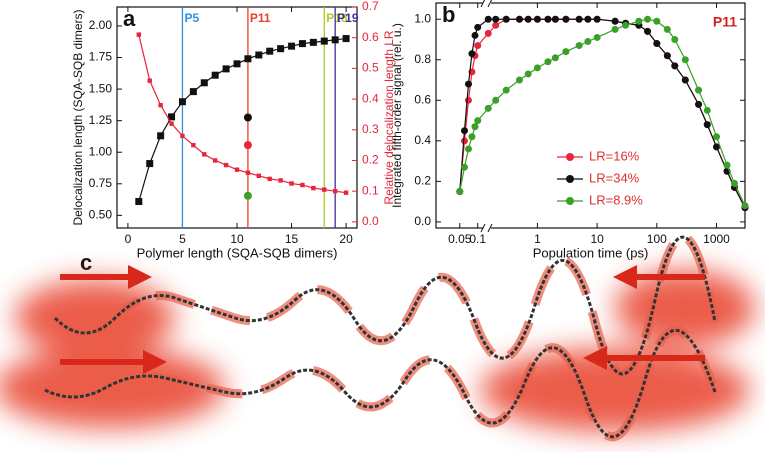 This screenshot has width=765, height=452. Describe the element at coordinates (616, 199) in the screenshot. I see `legend-label: LR=8.9%` at that location.